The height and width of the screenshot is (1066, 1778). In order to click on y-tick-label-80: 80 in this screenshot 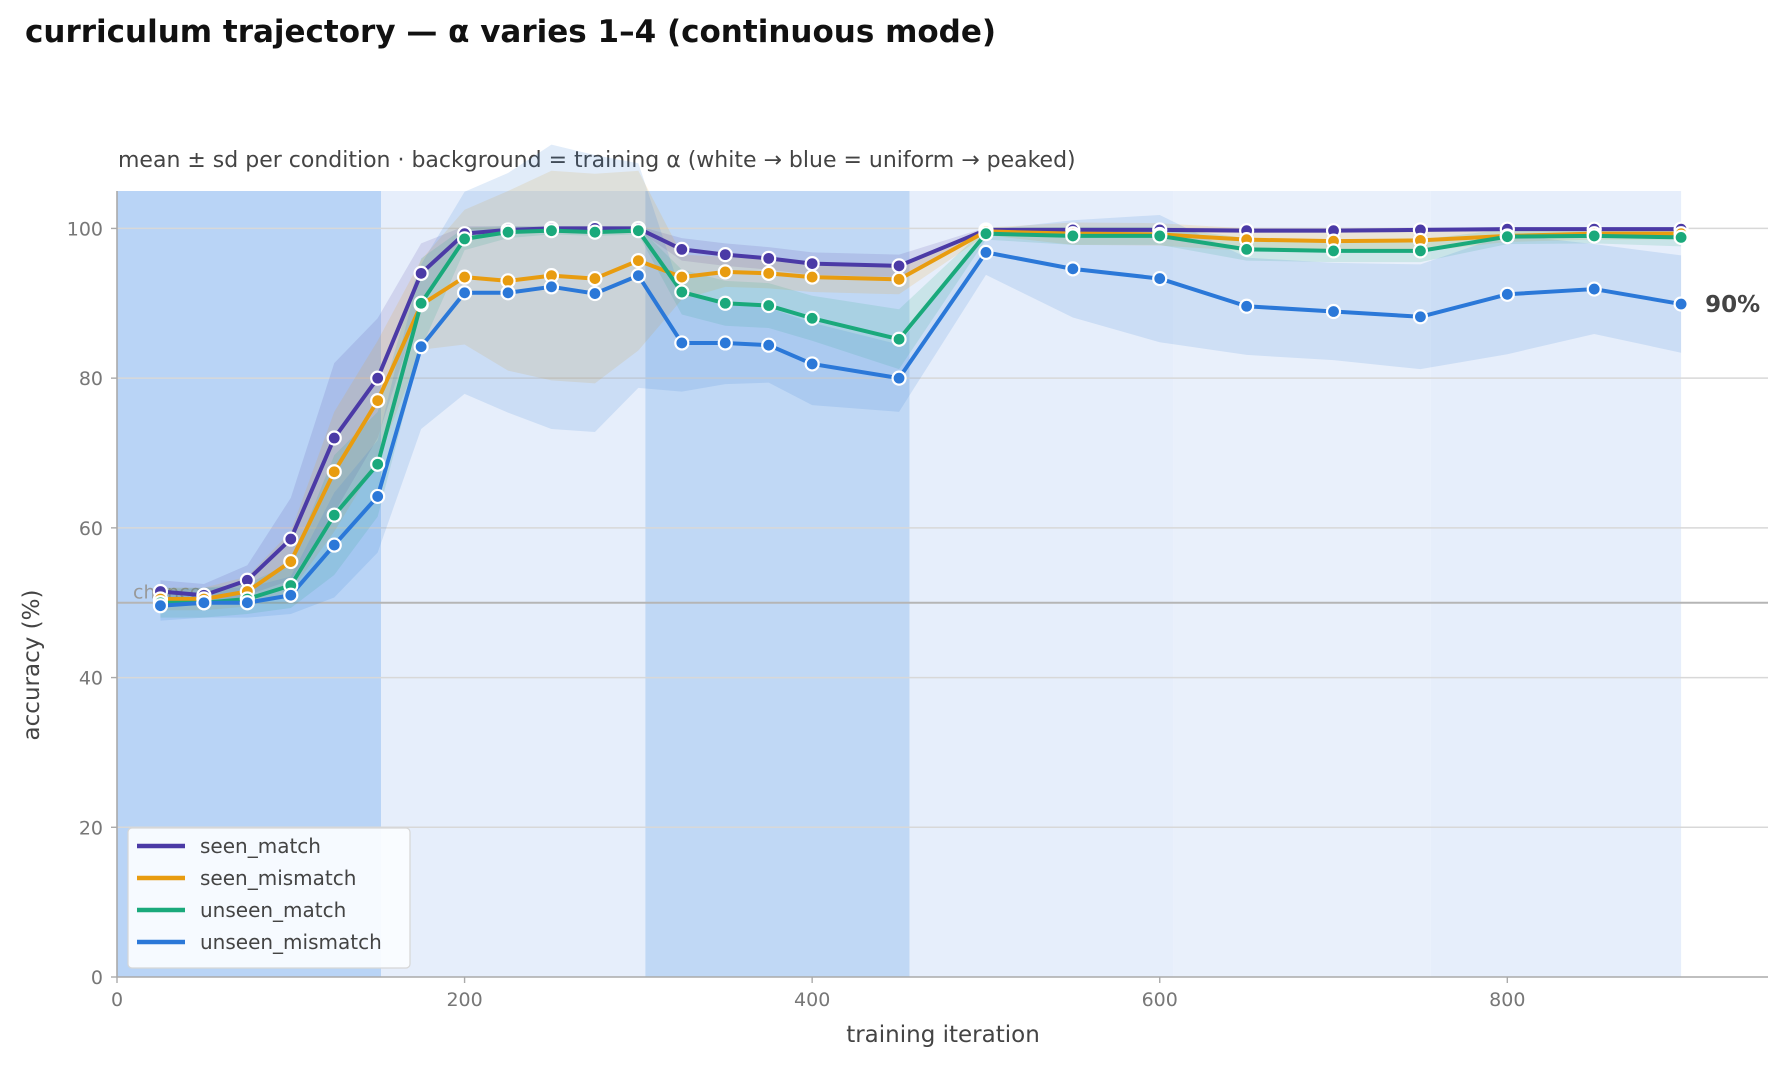, I will do `click(91, 379)`.